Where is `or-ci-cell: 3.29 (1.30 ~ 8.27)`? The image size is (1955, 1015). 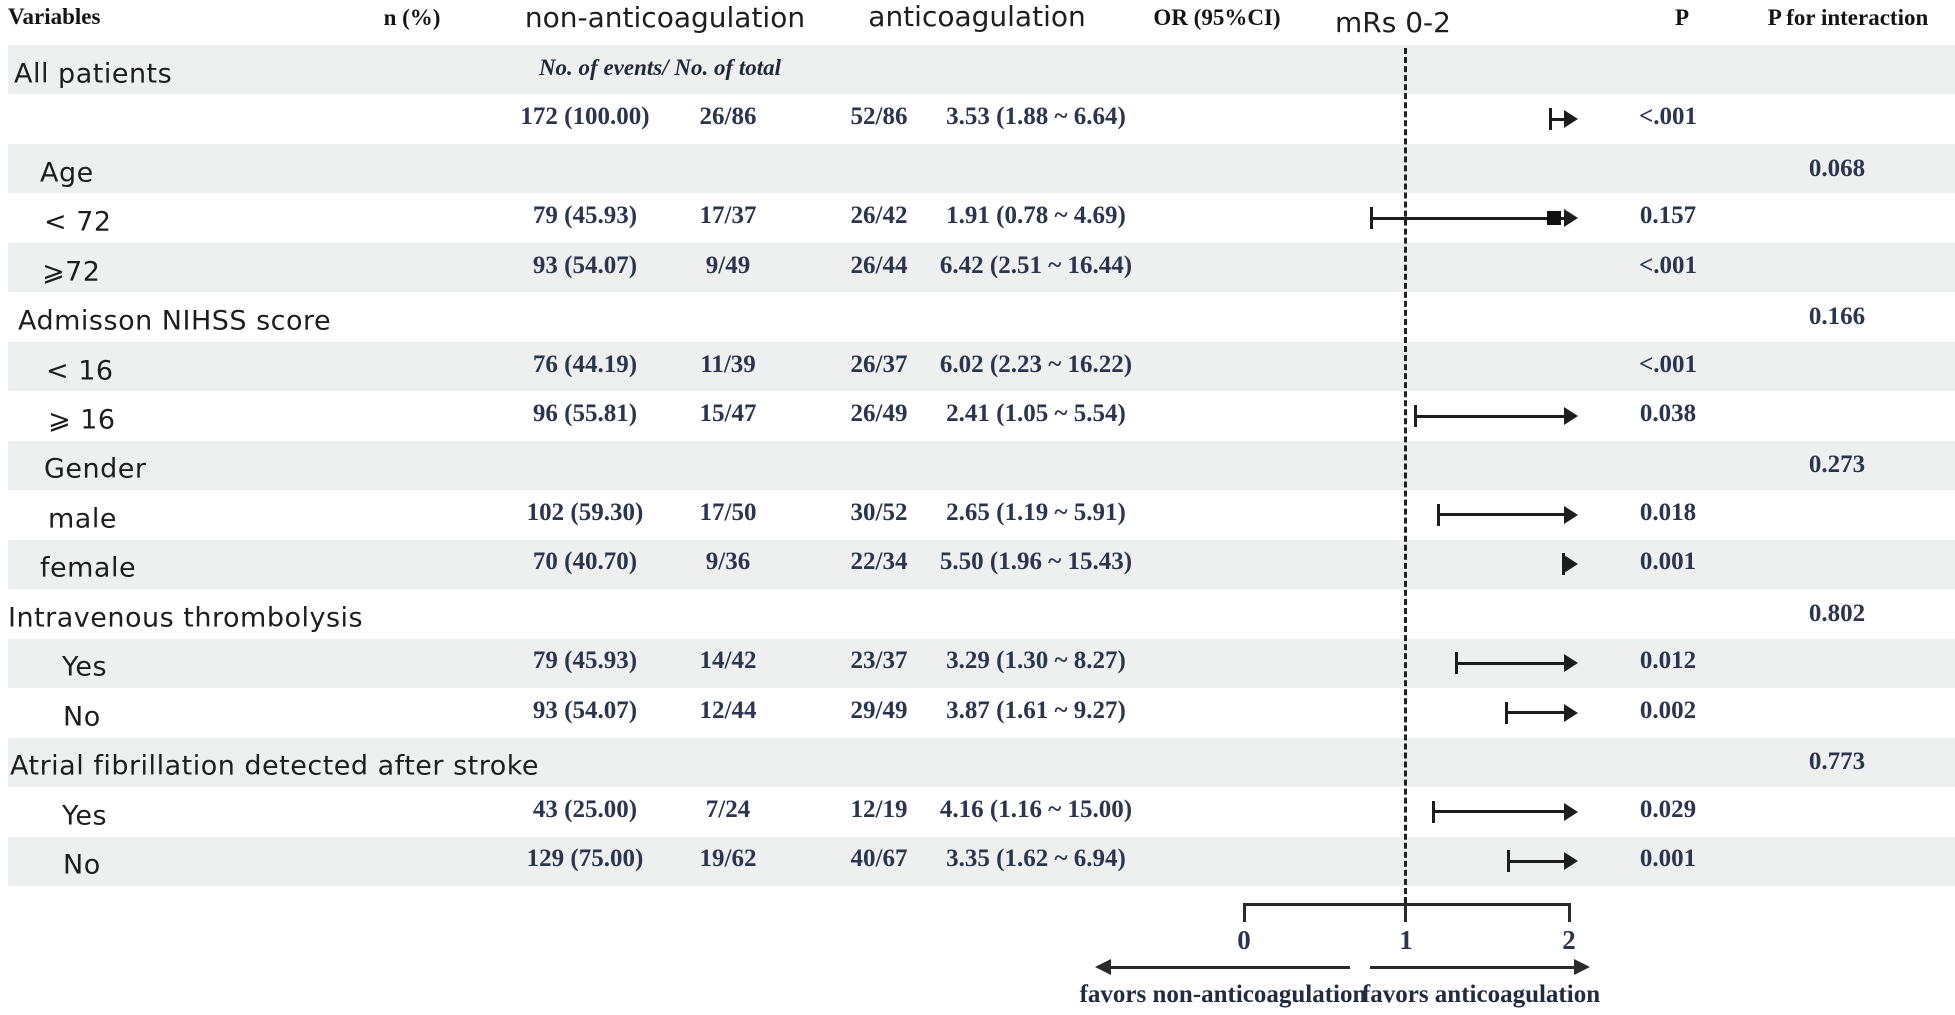 or-ci-cell: 3.29 (1.30 ~ 8.27) is located at coordinates (1036, 661).